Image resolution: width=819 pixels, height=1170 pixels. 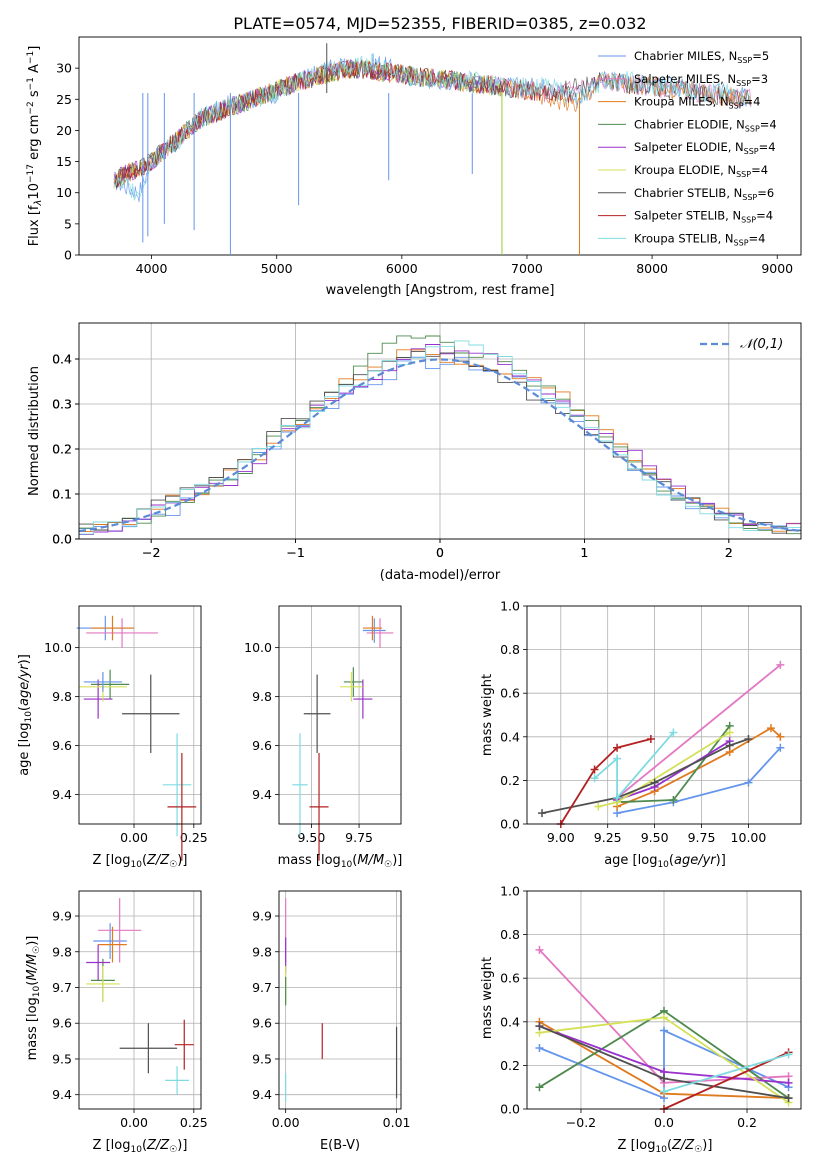 What do you see at coordinates (194, 837) in the screenshot?
I see `x-tick-label: 0.25` at bounding box center [194, 837].